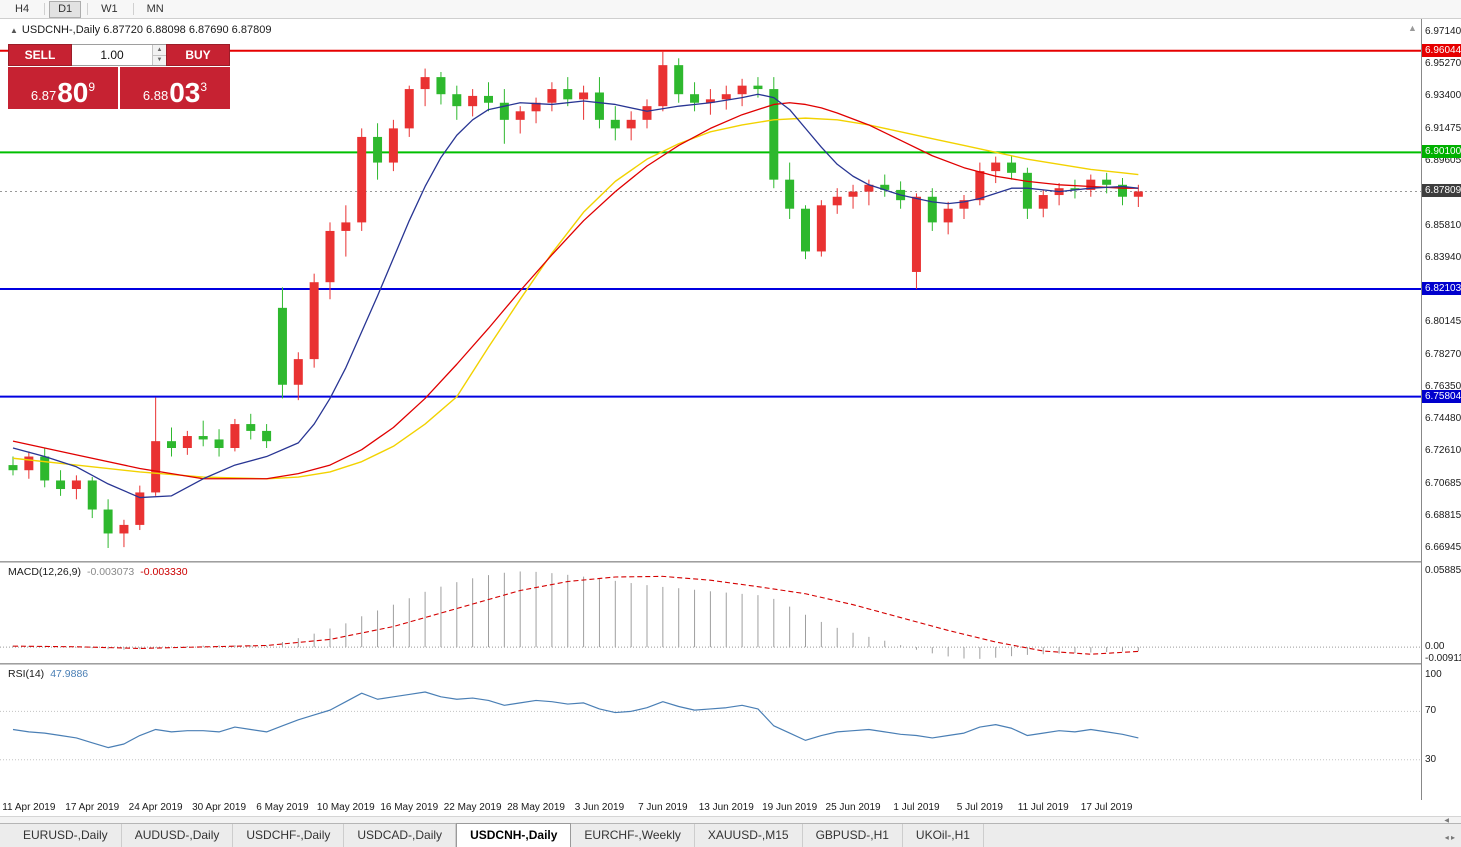 The image size is (1461, 847). Describe the element at coordinates (748, 835) in the screenshot. I see `chart-tab-xauusd-m15: XAUUSD-,M15` at that location.